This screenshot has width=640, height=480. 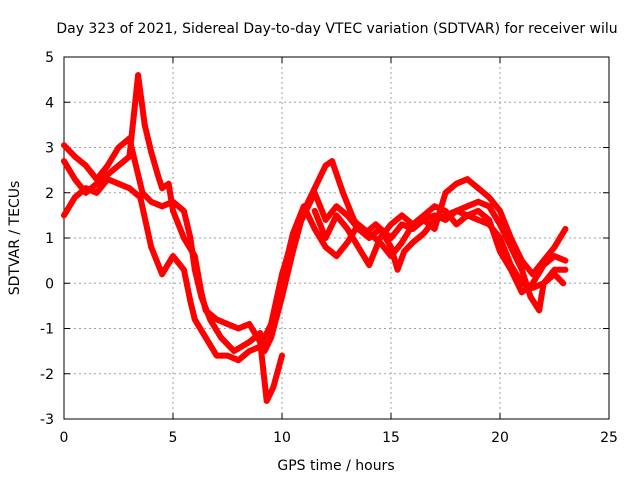 What do you see at coordinates (64, 438) in the screenshot?
I see `x-tick-label: 0` at bounding box center [64, 438].